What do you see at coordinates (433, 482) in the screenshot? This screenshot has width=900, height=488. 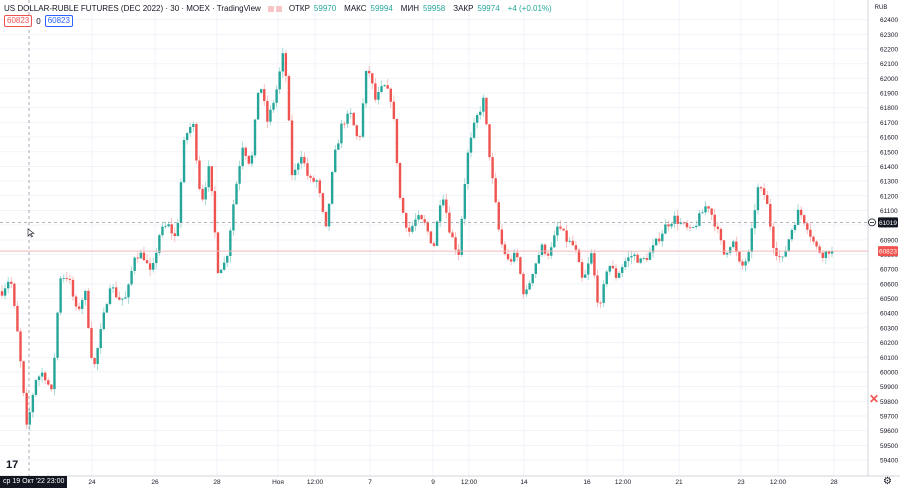 I see `x-tick-label: 9` at bounding box center [433, 482].